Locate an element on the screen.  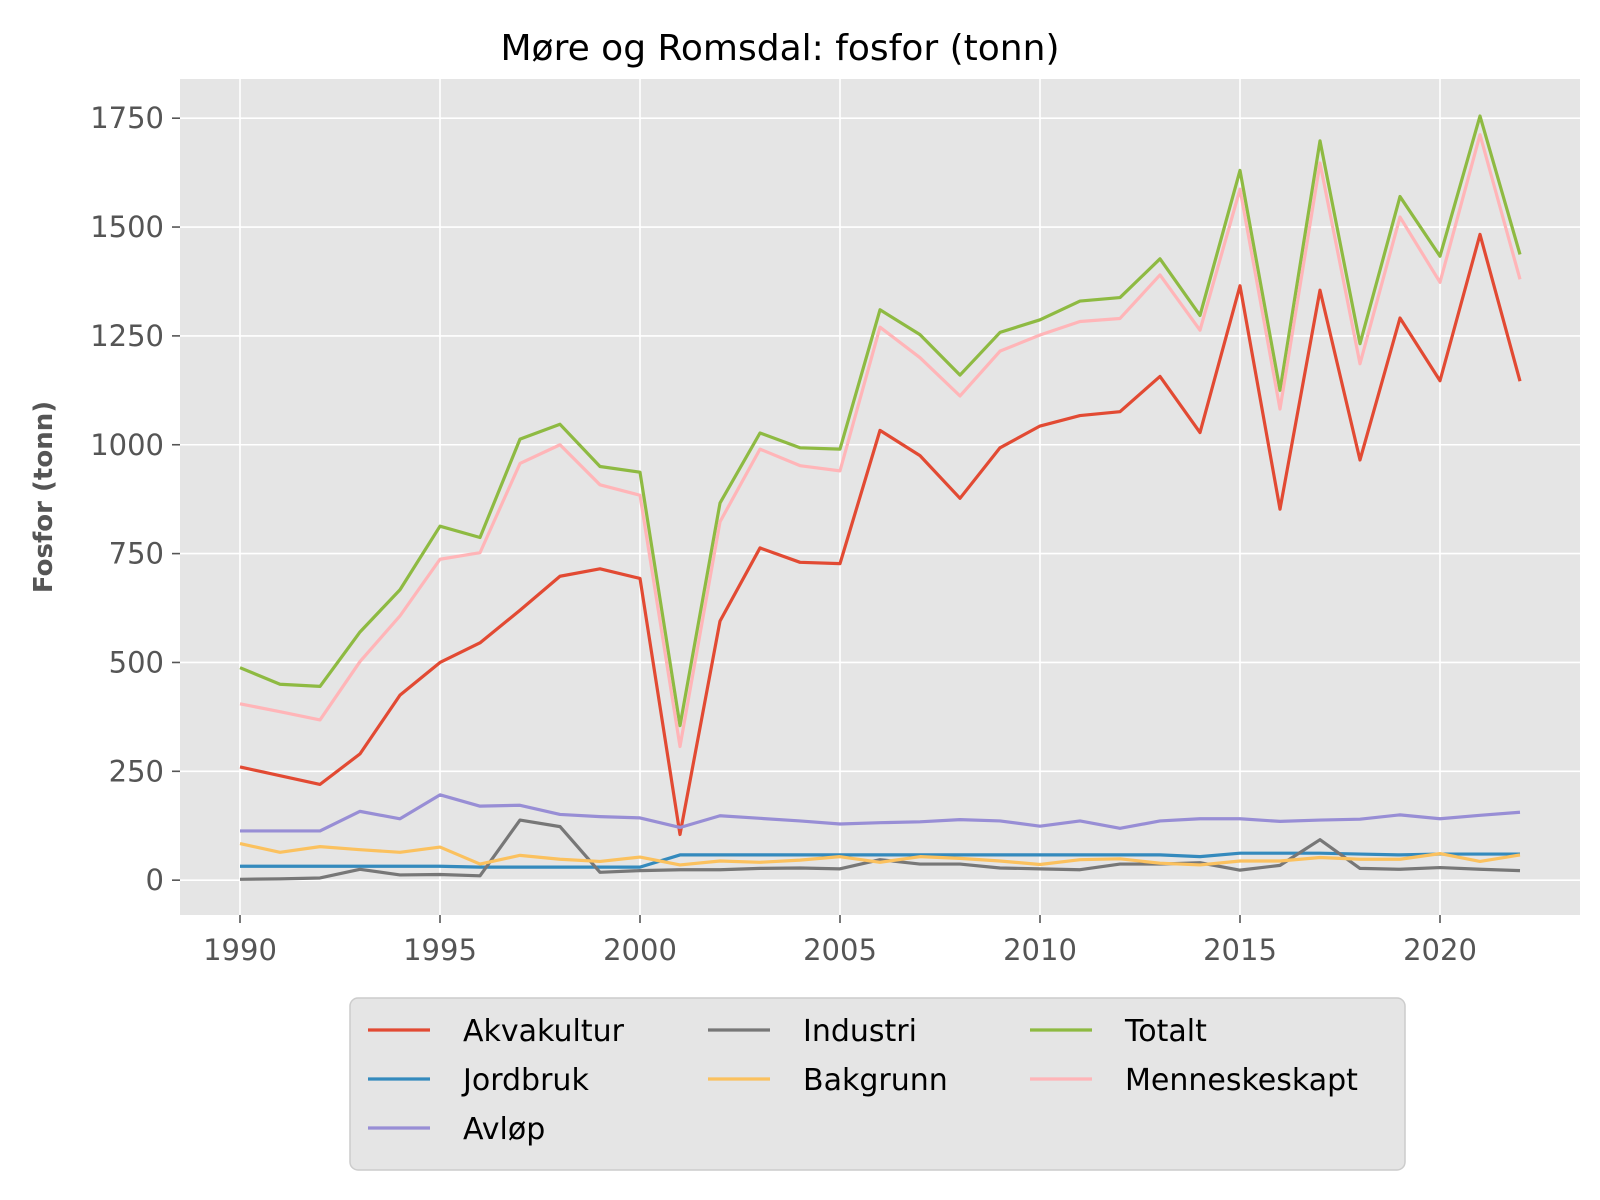
y-tick-label: 1750 is located at coordinates (127, 118).